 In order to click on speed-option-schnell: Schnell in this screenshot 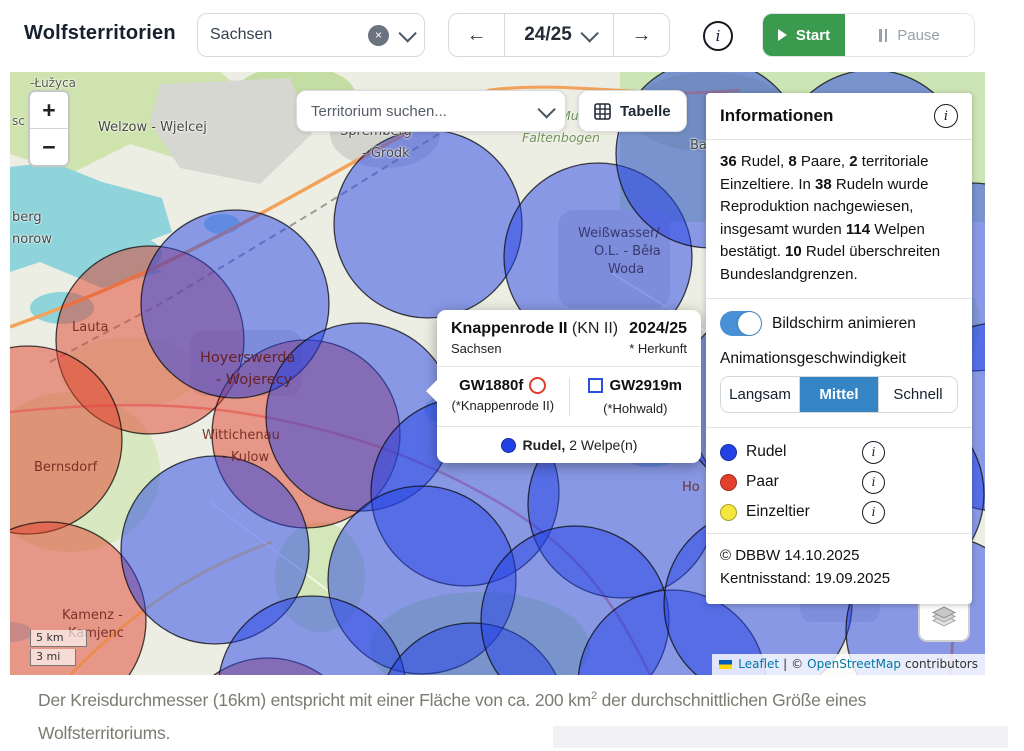, I will do `click(917, 394)`.